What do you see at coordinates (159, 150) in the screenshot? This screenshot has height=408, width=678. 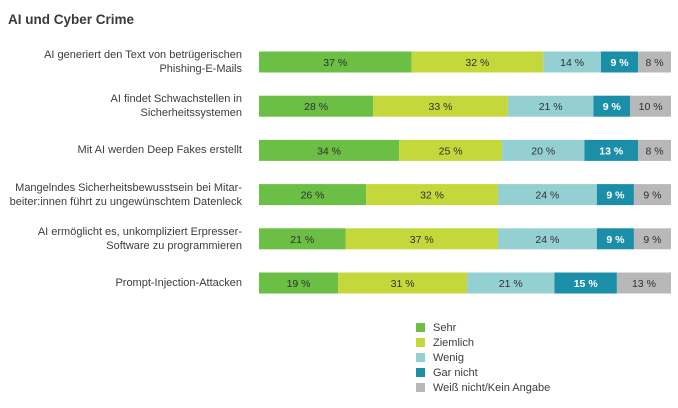 I see `category-label-line: Mit AI werden Deep Fakes erstellt` at bounding box center [159, 150].